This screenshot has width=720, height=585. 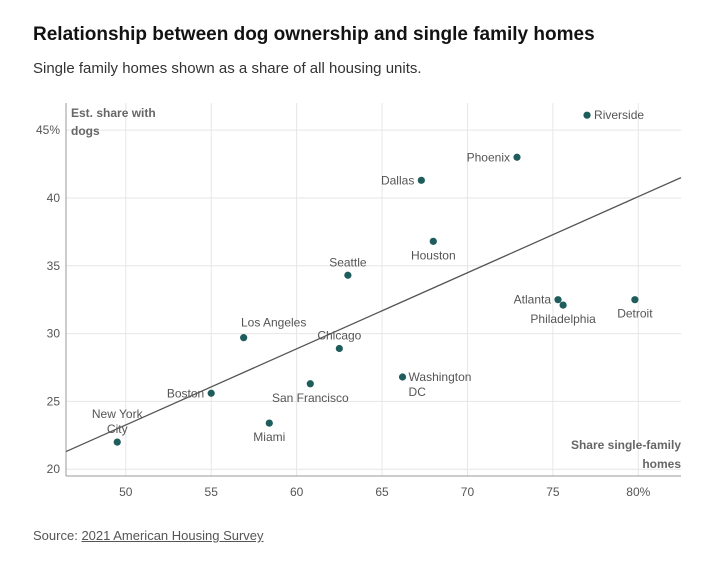 What do you see at coordinates (118, 414) in the screenshot?
I see `point-label: New York` at bounding box center [118, 414].